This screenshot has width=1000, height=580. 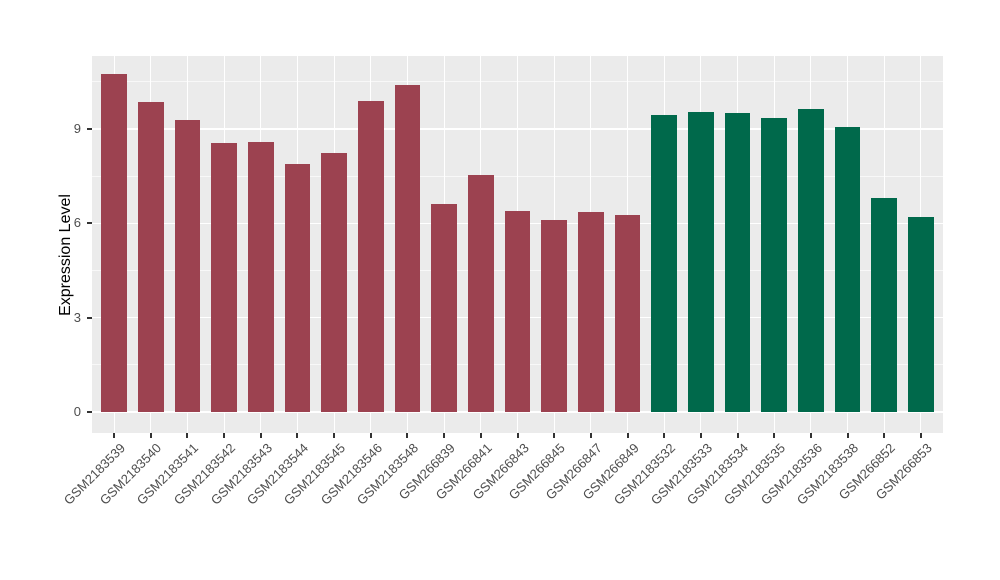 I want to click on bar-GSM266845, so click(x=554, y=316).